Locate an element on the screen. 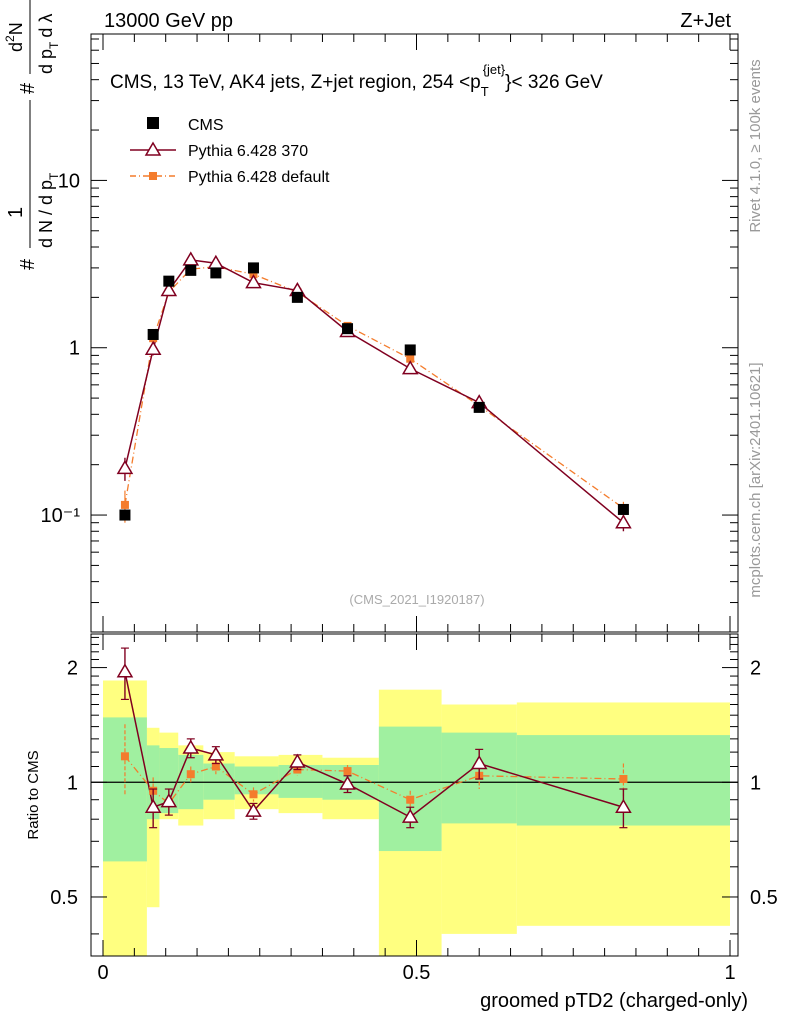 The height and width of the screenshot is (1024, 786). header-energy-label: 13000 GeV pp is located at coordinates (168, 21).